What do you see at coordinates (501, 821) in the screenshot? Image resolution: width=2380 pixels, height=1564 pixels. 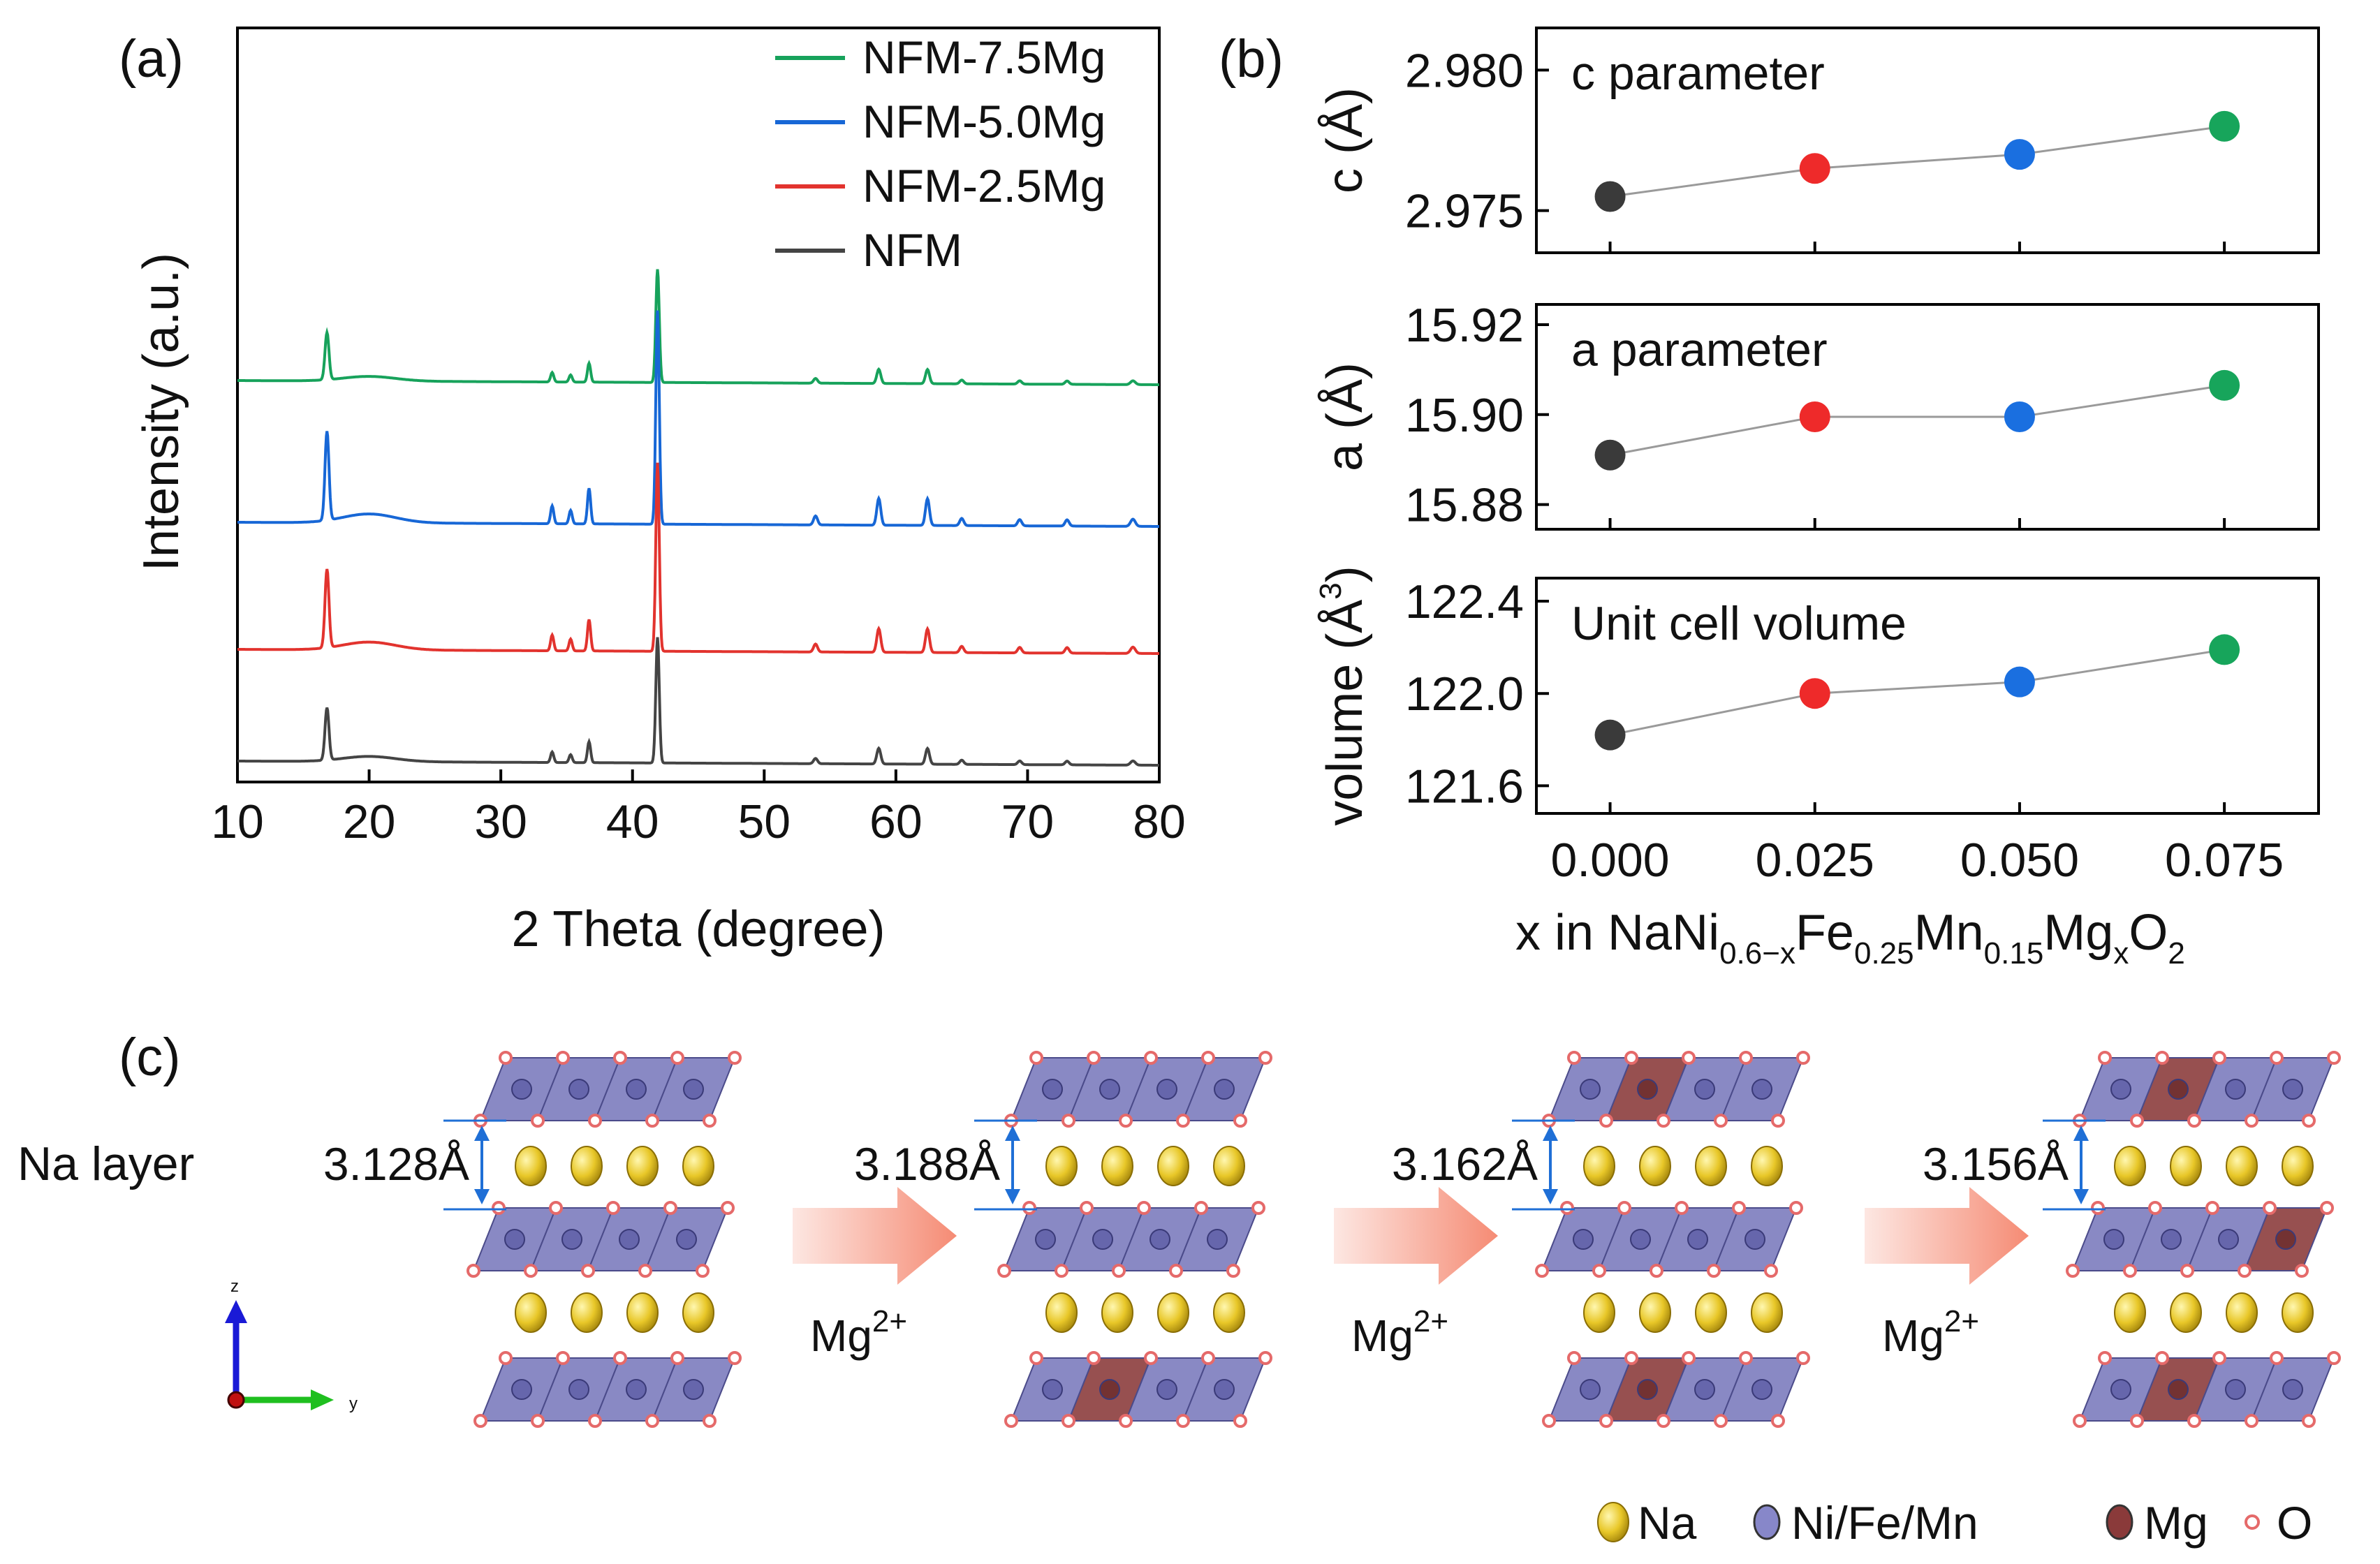 I see `xrd-x-tick-label: 30` at bounding box center [501, 821].